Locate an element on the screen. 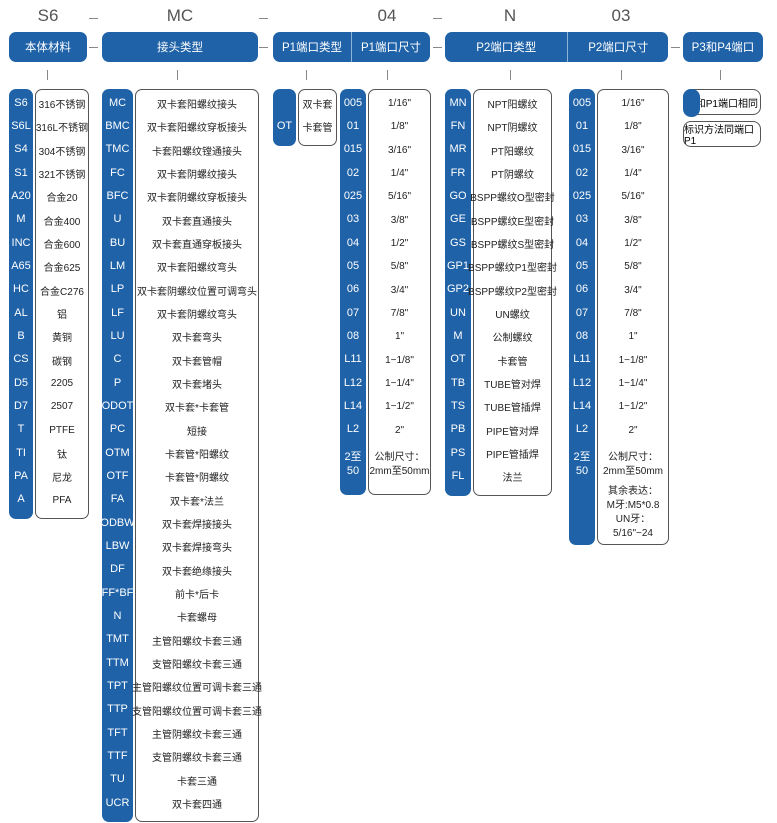  option-code: B is located at coordinates (21, 335).